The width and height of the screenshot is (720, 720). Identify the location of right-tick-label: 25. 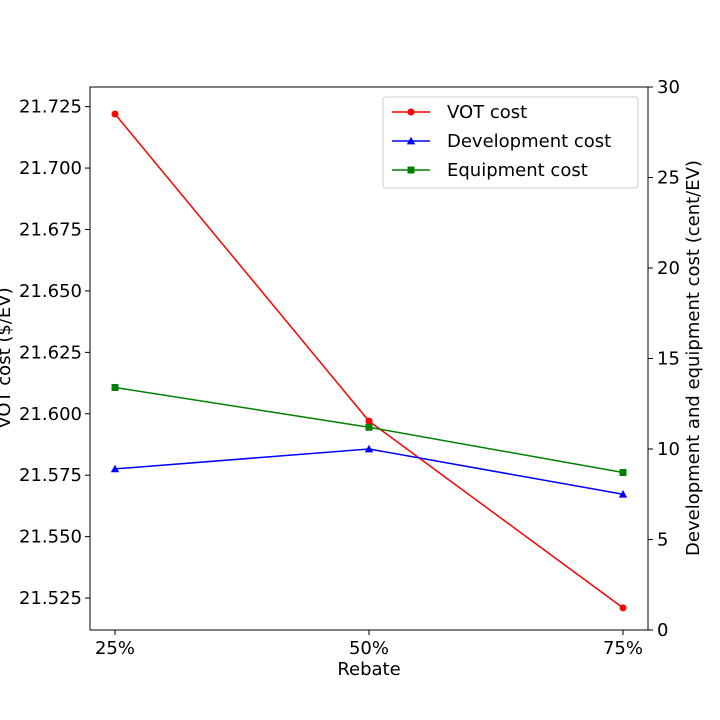
(668, 178).